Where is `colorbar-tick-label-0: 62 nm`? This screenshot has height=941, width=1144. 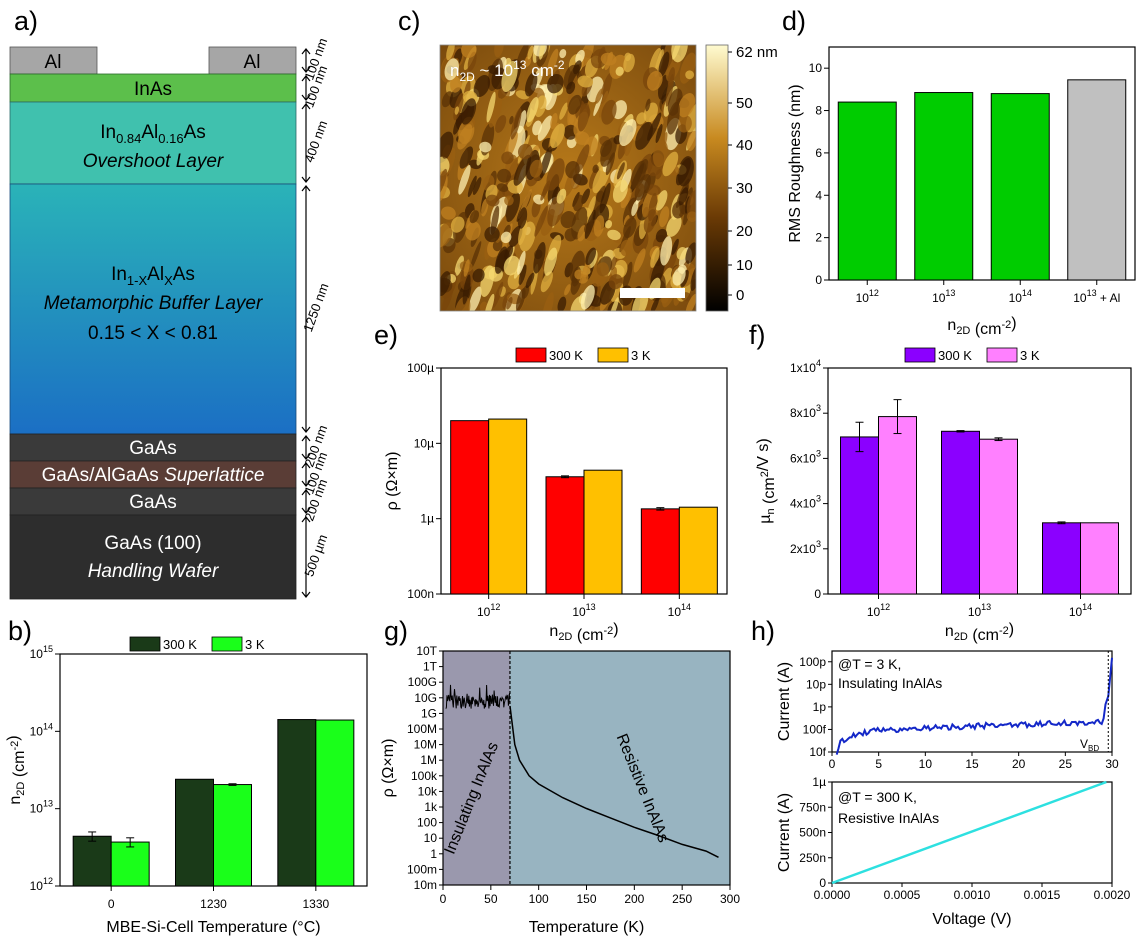 colorbar-tick-label-0: 62 nm is located at coordinates (757, 52).